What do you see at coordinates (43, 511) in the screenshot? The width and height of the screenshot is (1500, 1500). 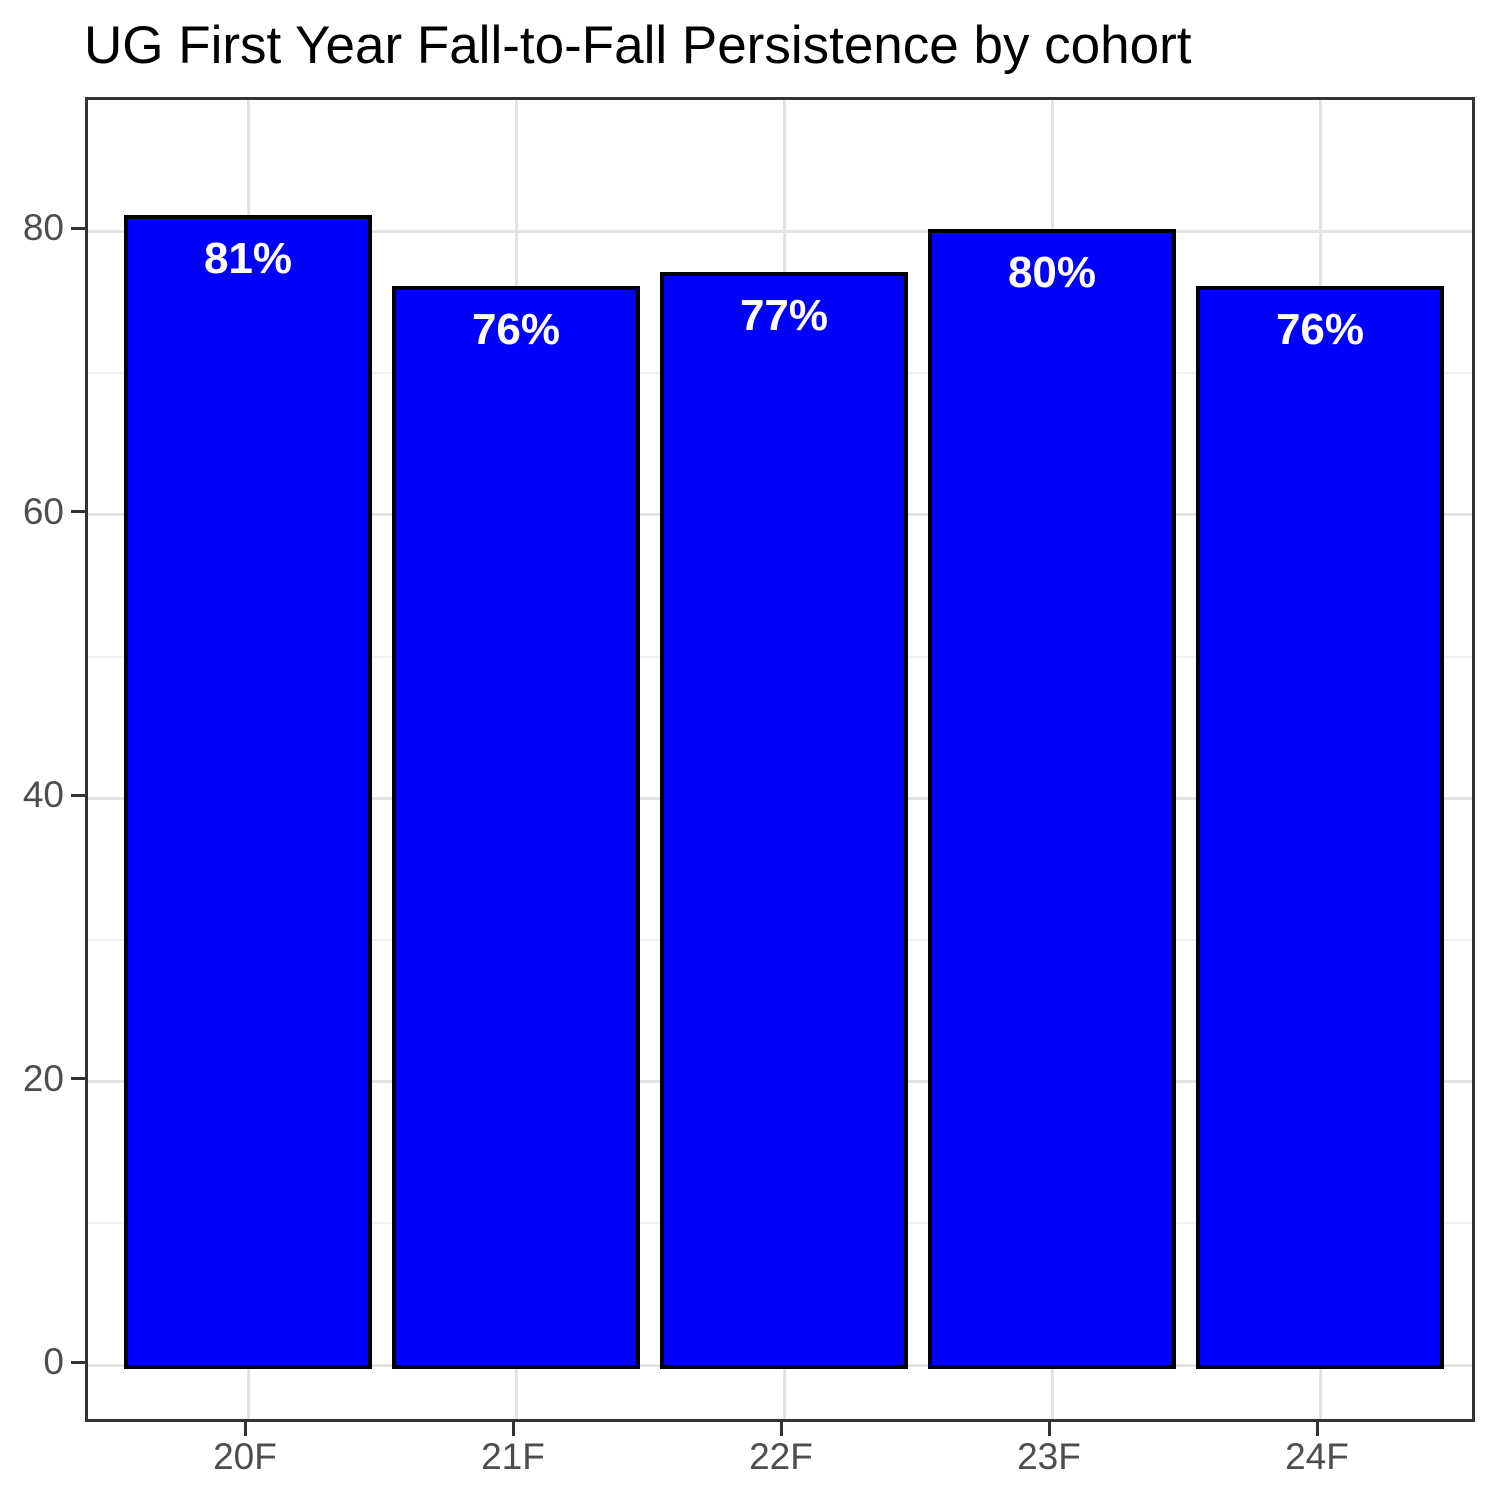 I see `y-axis-tick-label: 60` at bounding box center [43, 511].